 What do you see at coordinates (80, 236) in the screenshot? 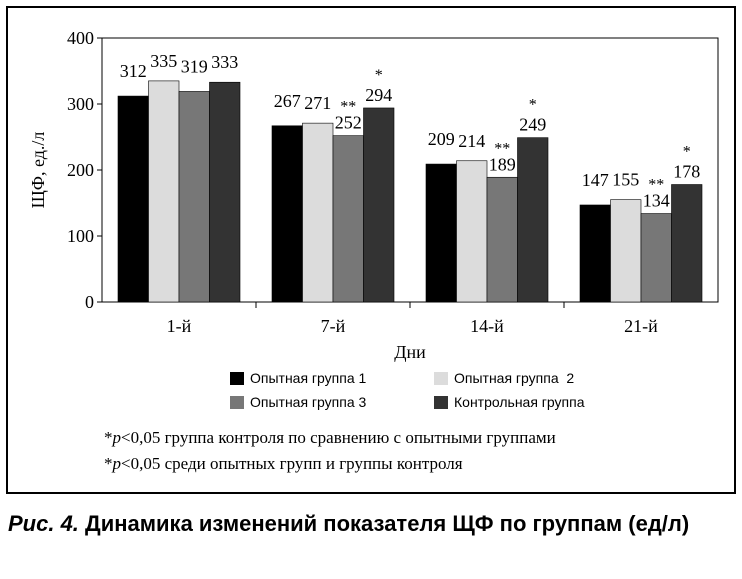
I see `y-tick-label: 100` at bounding box center [80, 236].